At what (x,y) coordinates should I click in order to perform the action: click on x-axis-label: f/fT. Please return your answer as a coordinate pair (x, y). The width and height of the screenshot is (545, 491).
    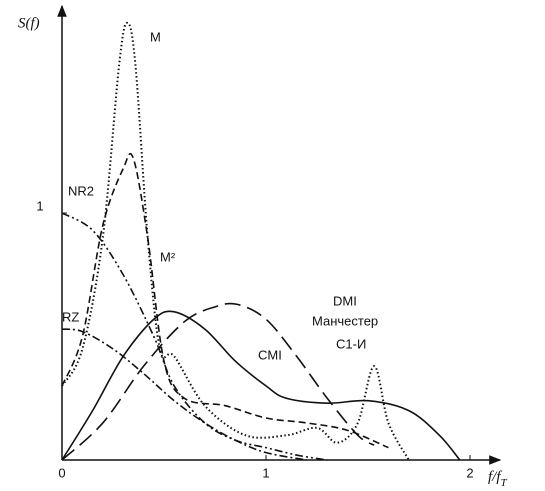
    Looking at the image, I should click on (498, 478).